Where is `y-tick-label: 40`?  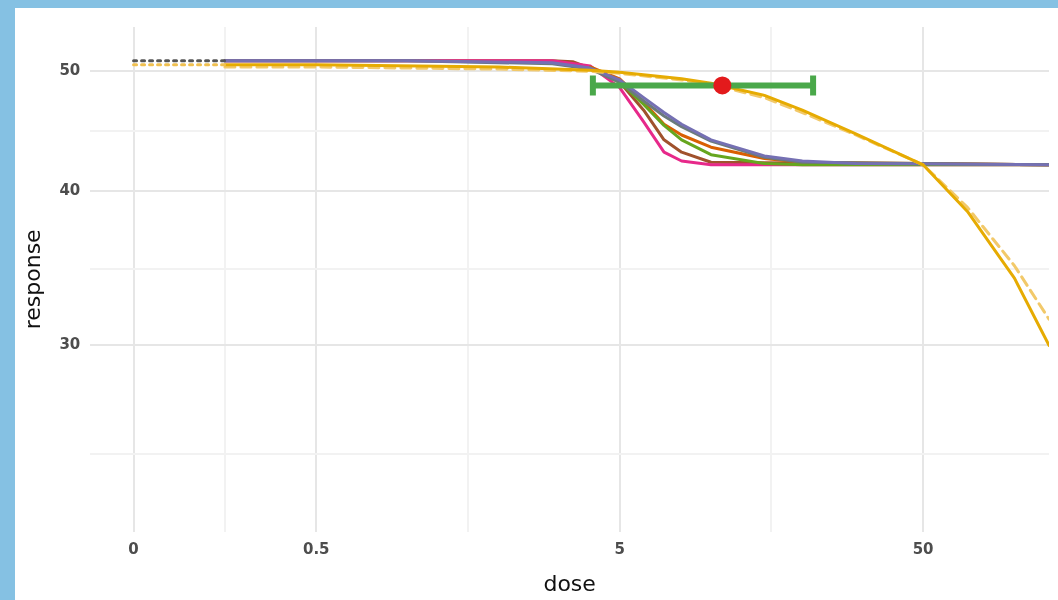
y-tick-label: 40 is located at coordinates (70, 189).